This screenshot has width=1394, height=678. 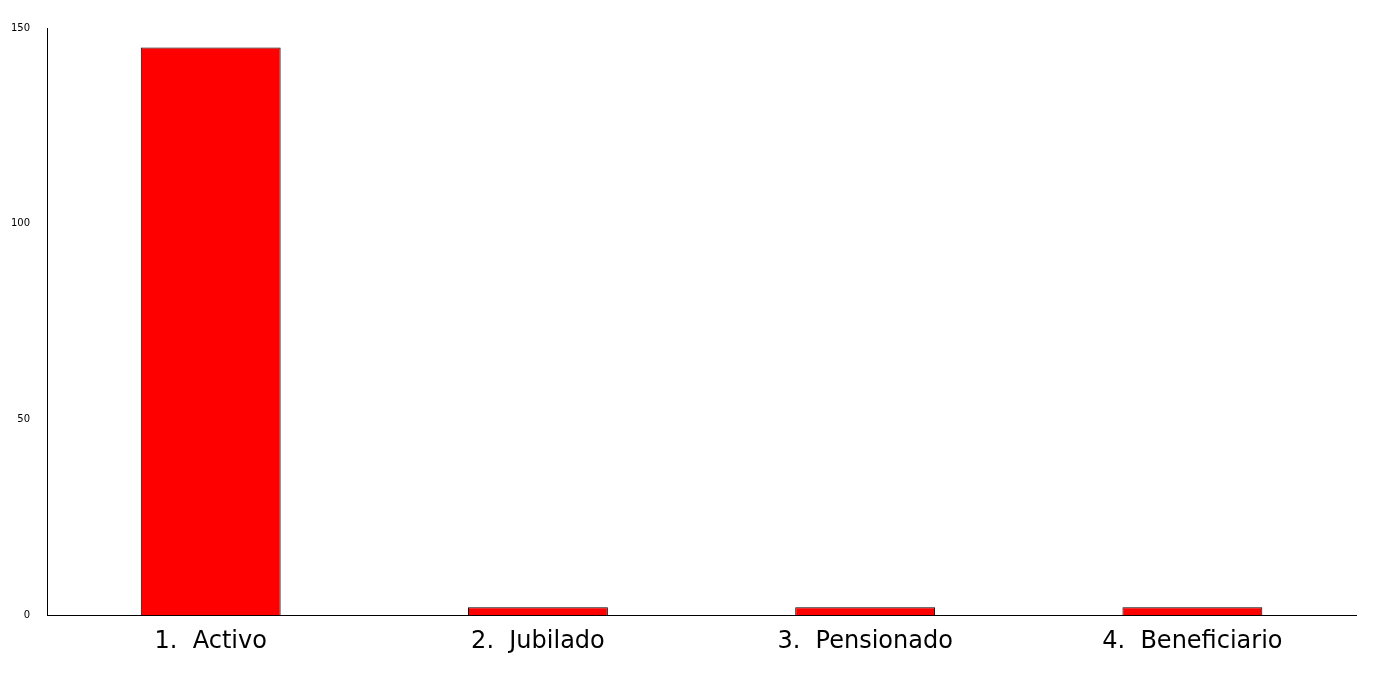 I want to click on y-tick-label: 100, so click(x=20, y=223).